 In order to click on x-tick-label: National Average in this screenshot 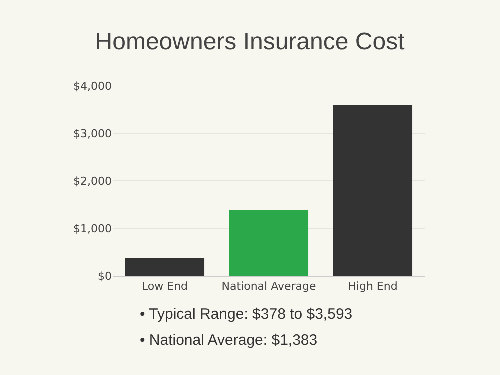, I will do `click(269, 287)`.